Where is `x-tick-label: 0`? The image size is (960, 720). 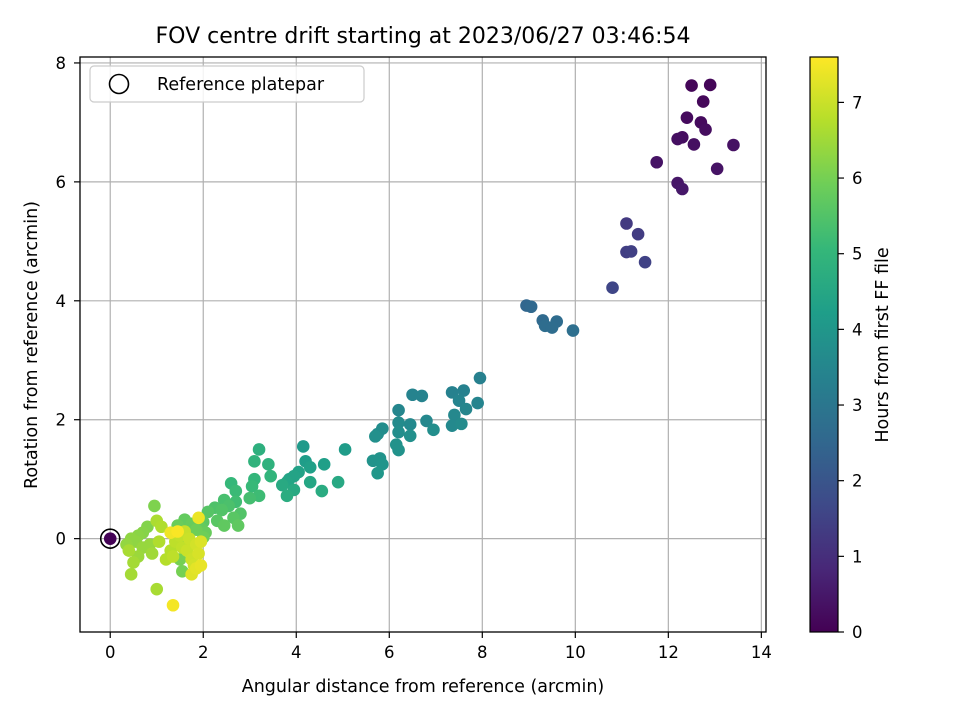
x-tick-label: 0 is located at coordinates (110, 652).